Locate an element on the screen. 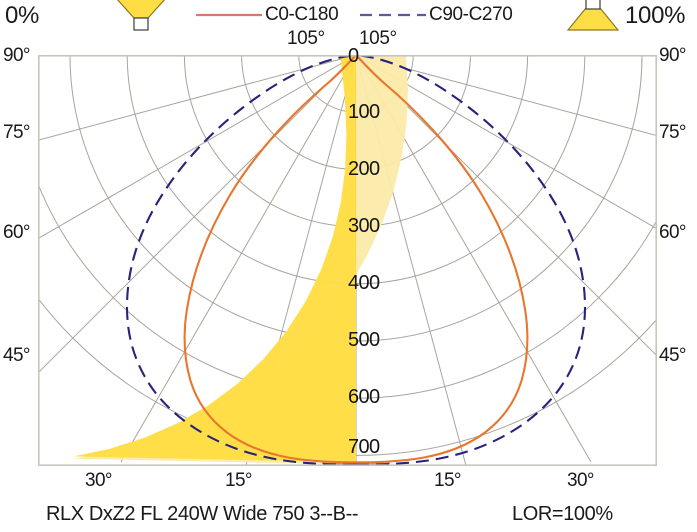 The height and width of the screenshot is (532, 697). nadir-overlap-accent is located at coordinates (356, 464).